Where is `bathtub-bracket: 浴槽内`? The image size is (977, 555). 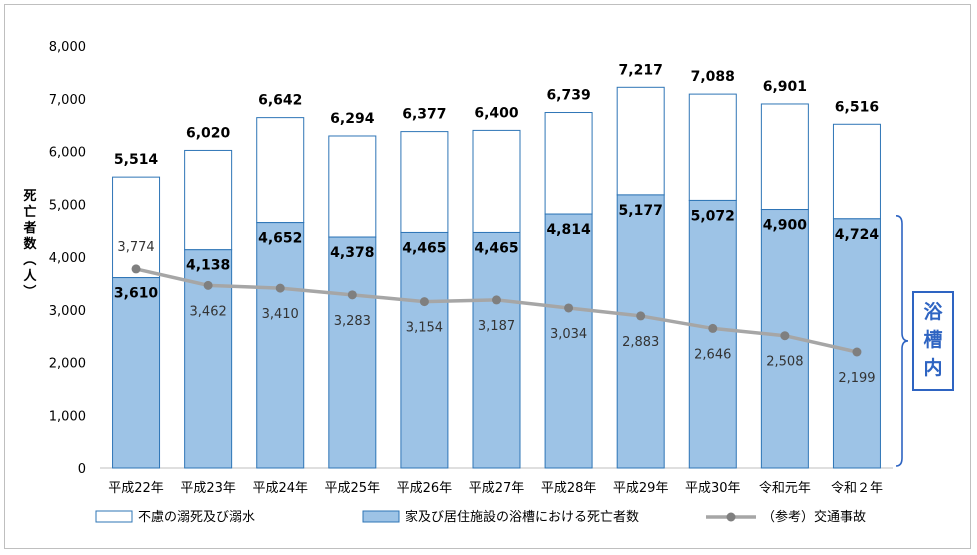 bathtub-bracket: 浴槽内 is located at coordinates (924, 341).